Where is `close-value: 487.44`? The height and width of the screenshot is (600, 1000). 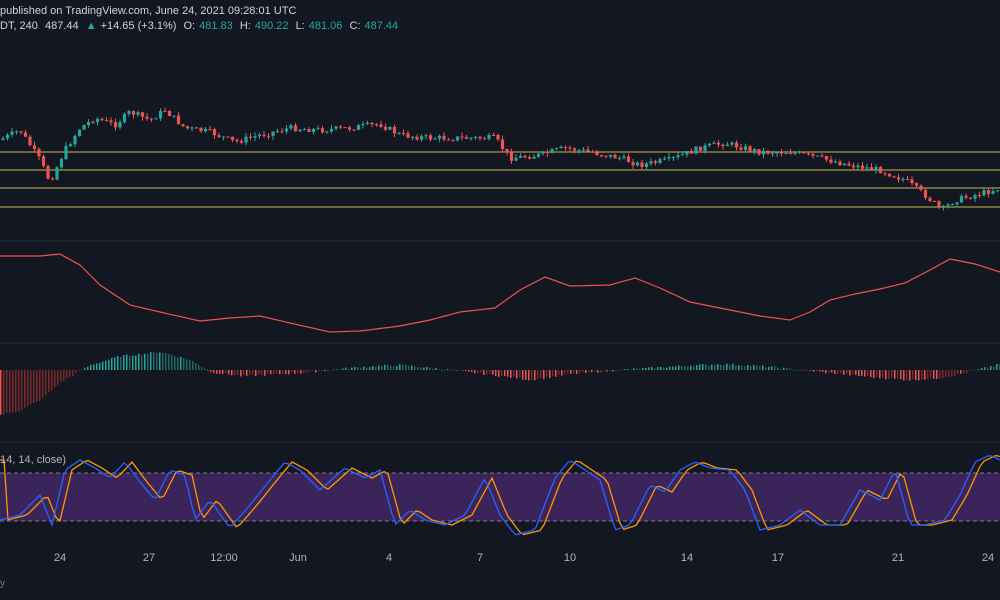 close-value: 487.44 is located at coordinates (381, 26).